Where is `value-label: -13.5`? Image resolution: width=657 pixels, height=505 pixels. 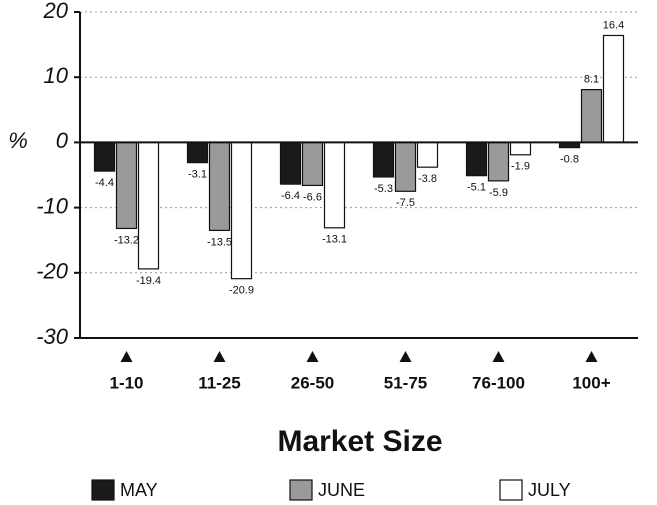
value-label: -13.5 is located at coordinates (219, 242).